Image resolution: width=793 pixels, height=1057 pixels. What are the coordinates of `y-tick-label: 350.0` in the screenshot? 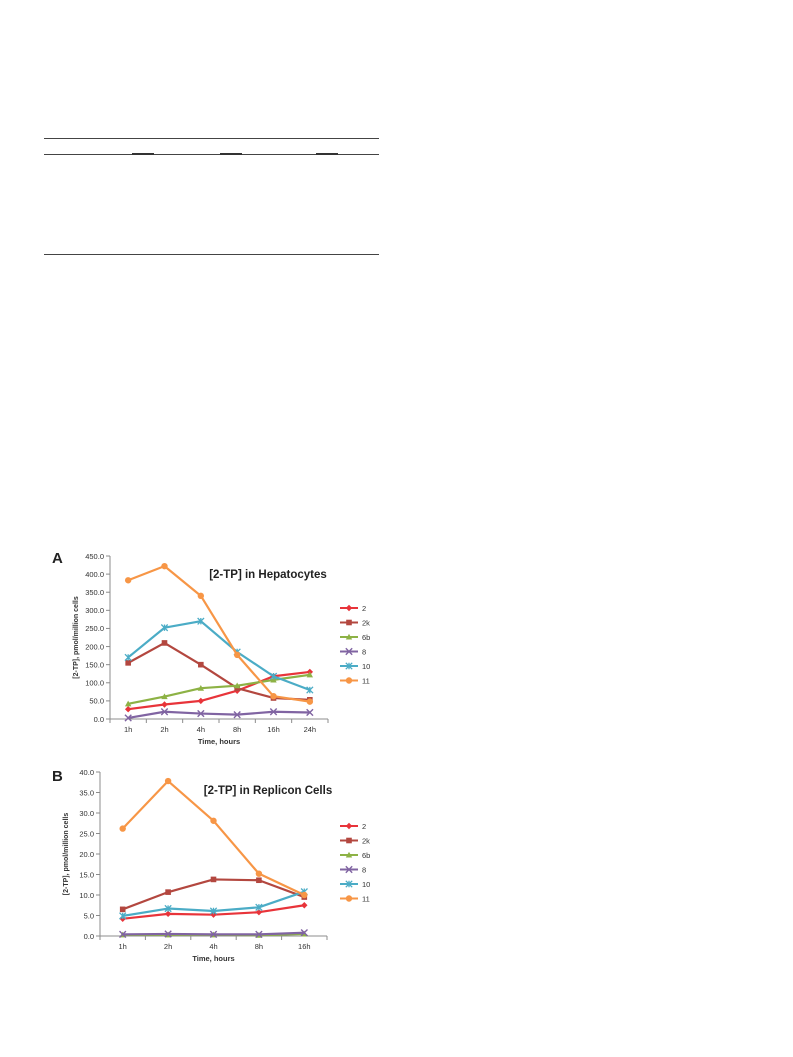 It's located at (94, 592).